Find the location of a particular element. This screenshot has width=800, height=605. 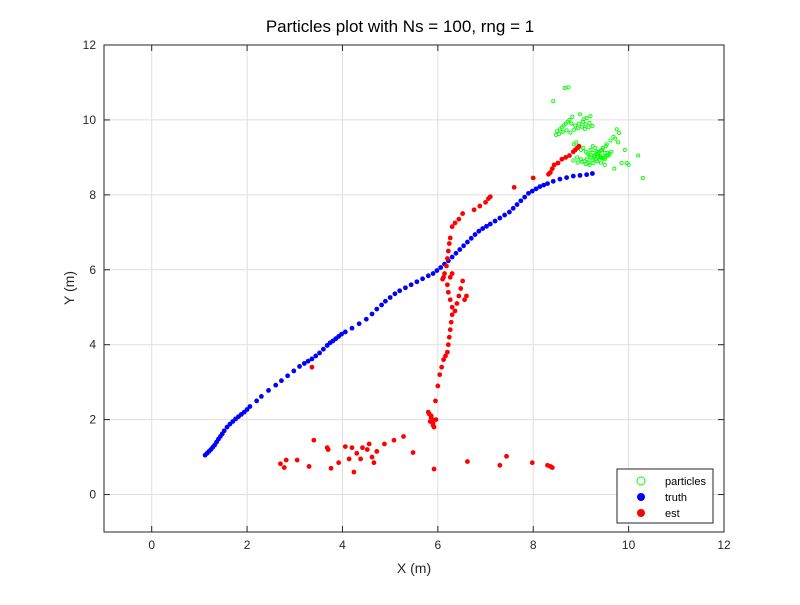

chart-title: Particles plot with Ns = 100, rng = 1 is located at coordinates (400, 26).